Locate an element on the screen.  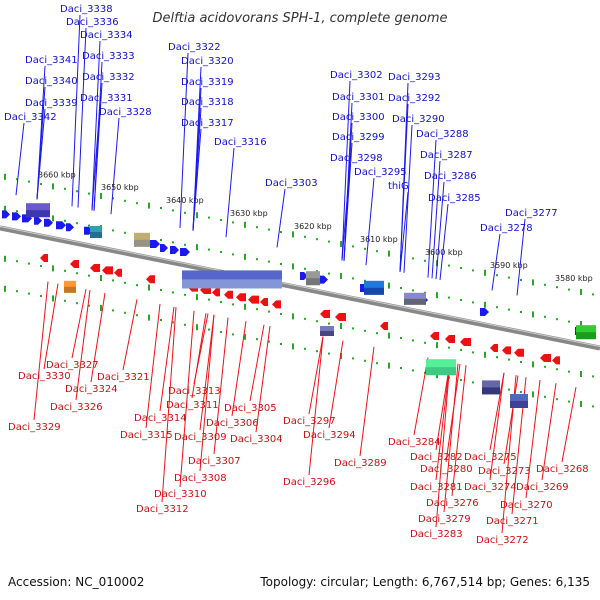
gene-label-bottom: Daci_3274 is located at coordinates (490, 487).